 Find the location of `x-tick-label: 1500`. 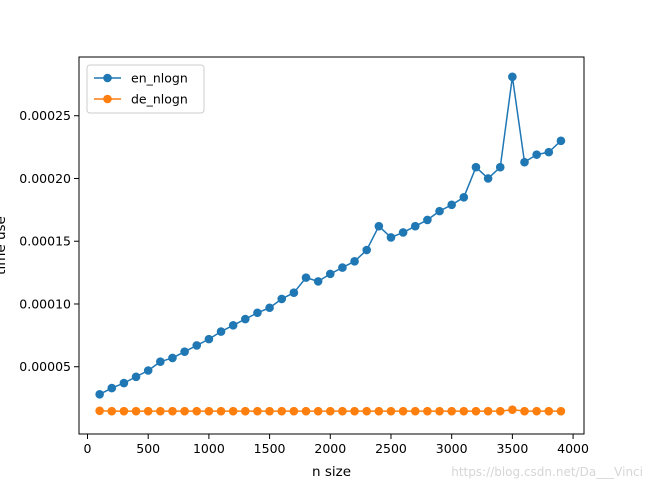

x-tick-label: 1500 is located at coordinates (270, 448).